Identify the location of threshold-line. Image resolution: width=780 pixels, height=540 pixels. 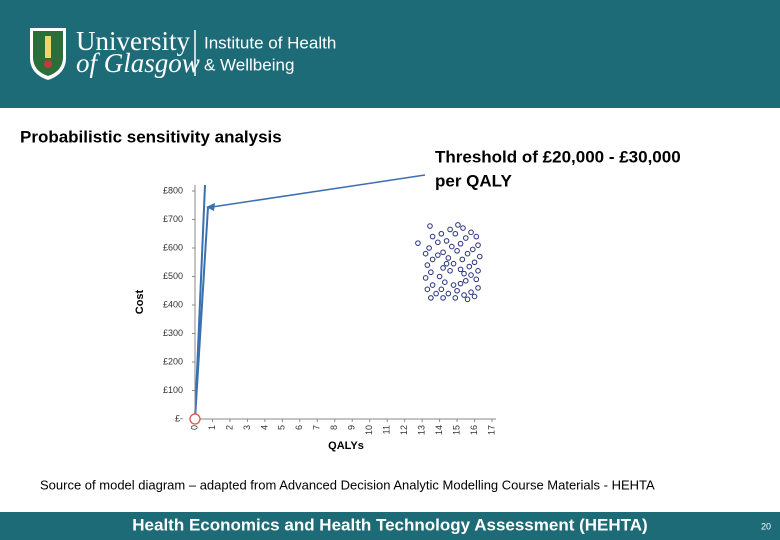
(201, 313).